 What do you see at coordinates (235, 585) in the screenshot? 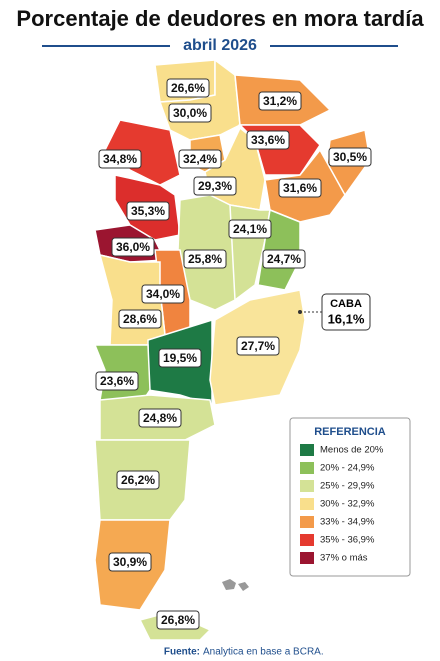
I see `islands` at bounding box center [235, 585].